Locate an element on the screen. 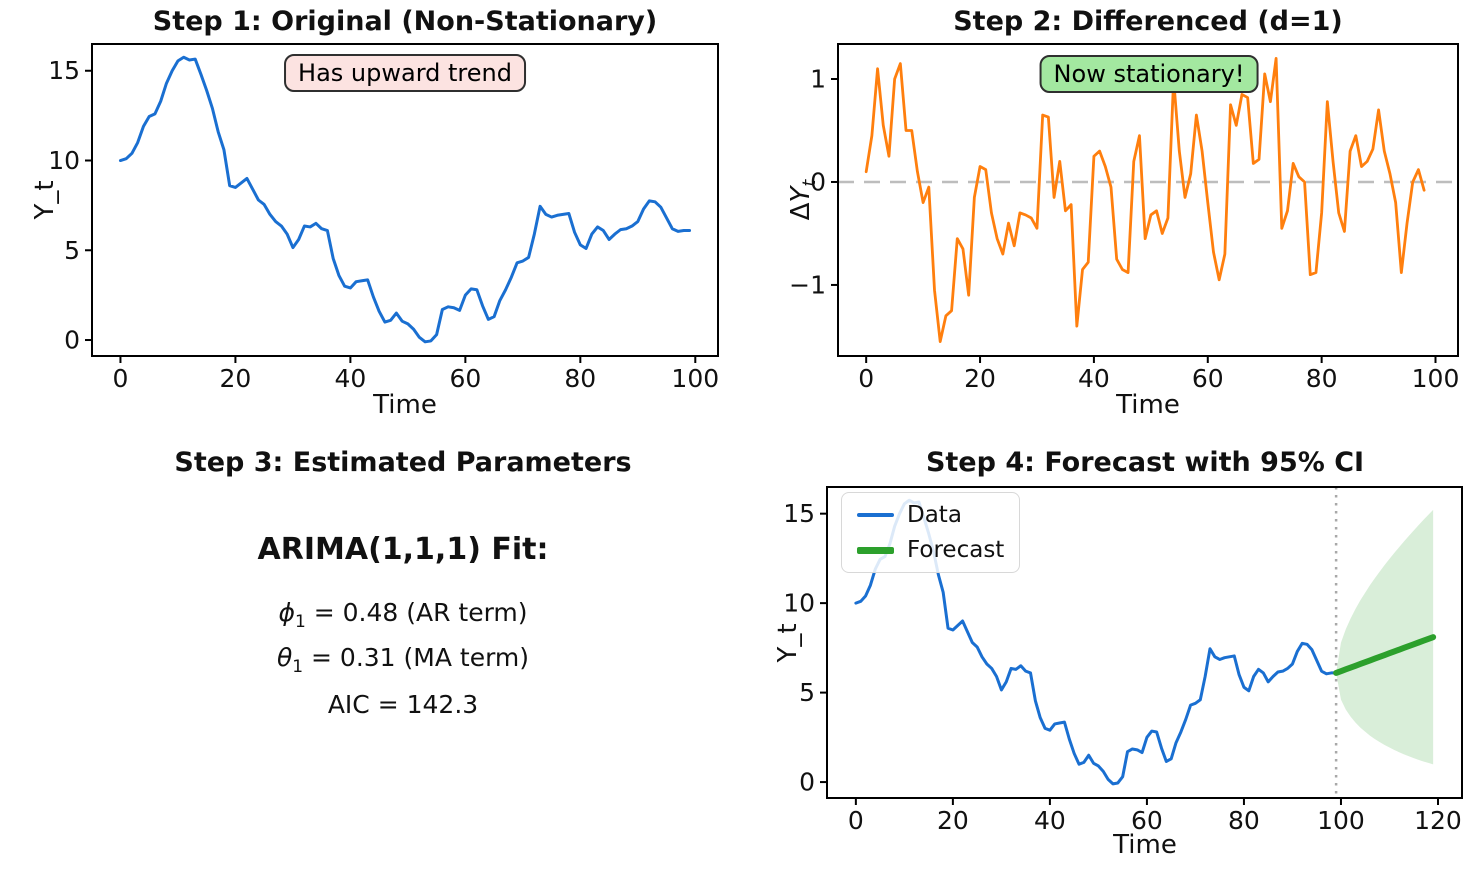 This screenshot has width=1474, height=876. legend-item-forecast: Forecast is located at coordinates (930, 550).